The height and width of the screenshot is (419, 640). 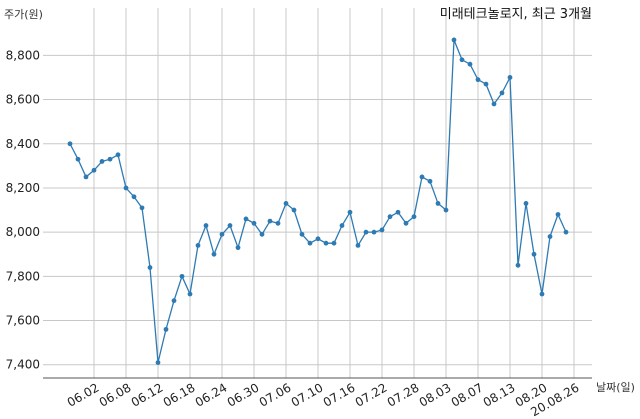 I want to click on x-tick-label: 06.12, so click(x=147, y=394).